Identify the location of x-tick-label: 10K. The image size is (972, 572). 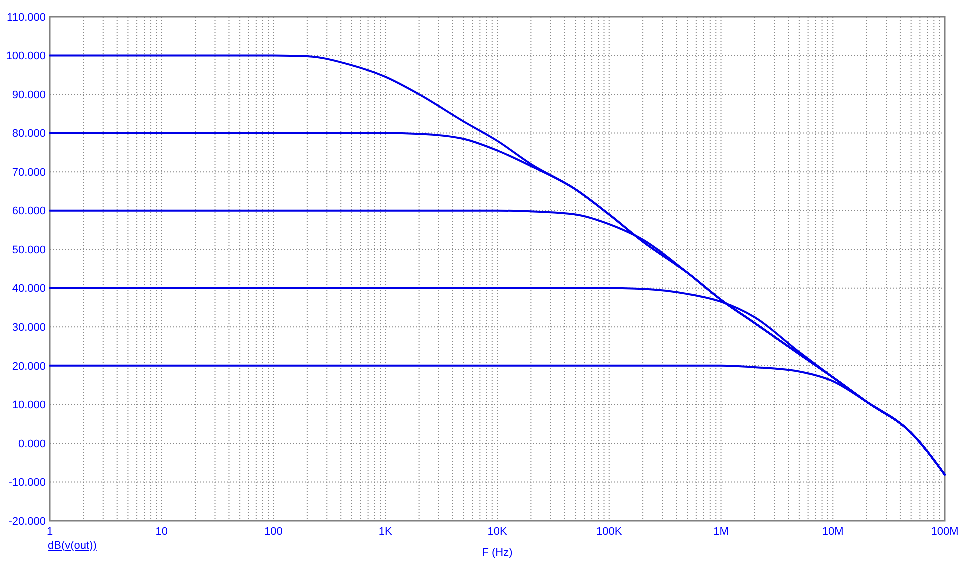
(498, 532).